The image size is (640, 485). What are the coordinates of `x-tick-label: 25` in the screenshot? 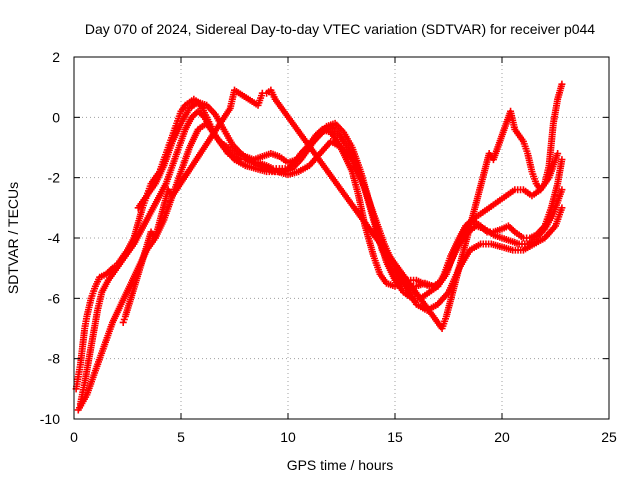 It's located at (609, 437).